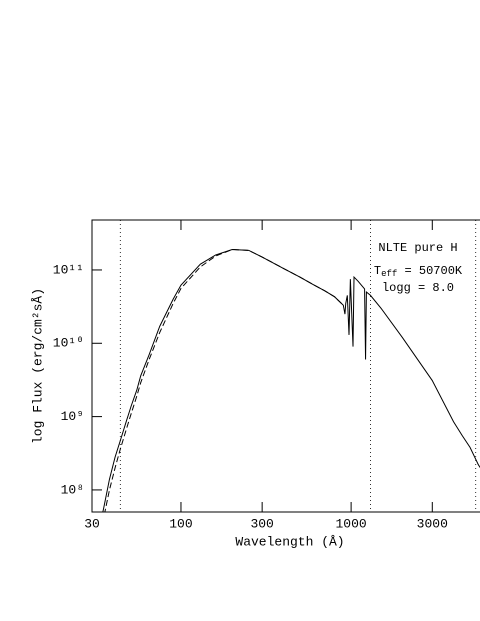 This screenshot has height=621, width=480. I want to click on y-tick-label: 10⁸, so click(72, 489).